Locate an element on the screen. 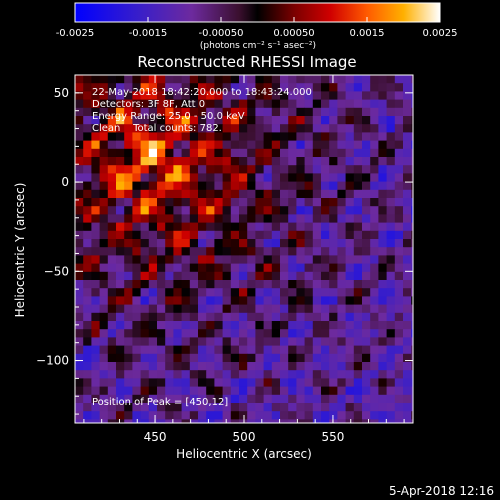  footer-date: 5-Apr-2018 12:16 is located at coordinates (441, 491).